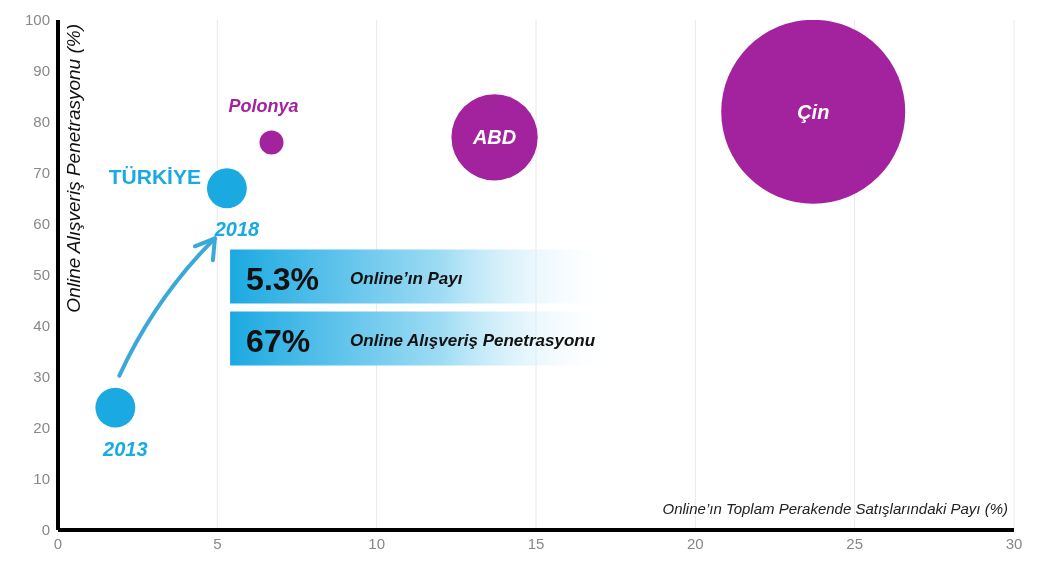 The width and height of the screenshot is (1038, 574). What do you see at coordinates (855, 543) in the screenshot?
I see `x-tick-label: 25` at bounding box center [855, 543].